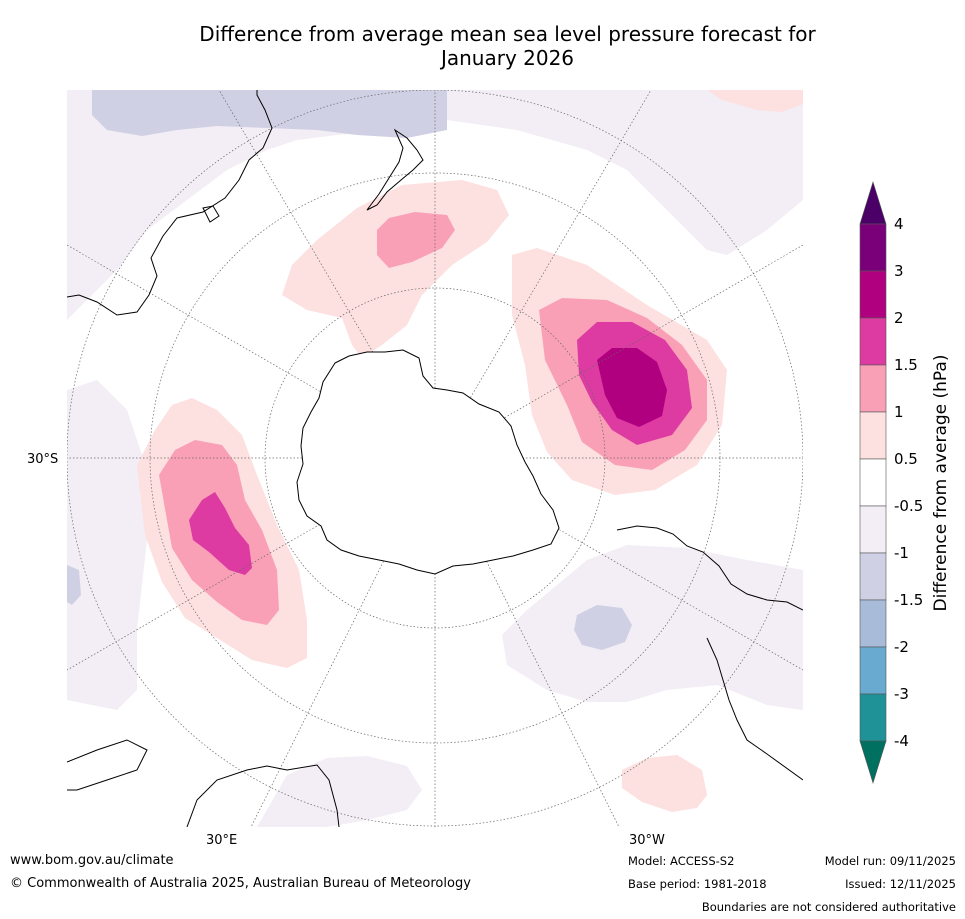 Image resolution: width=965 pixels, height=919 pixels. What do you see at coordinates (43, 459) in the screenshot?
I see `latitude-label-30s: 30°S` at bounding box center [43, 459].